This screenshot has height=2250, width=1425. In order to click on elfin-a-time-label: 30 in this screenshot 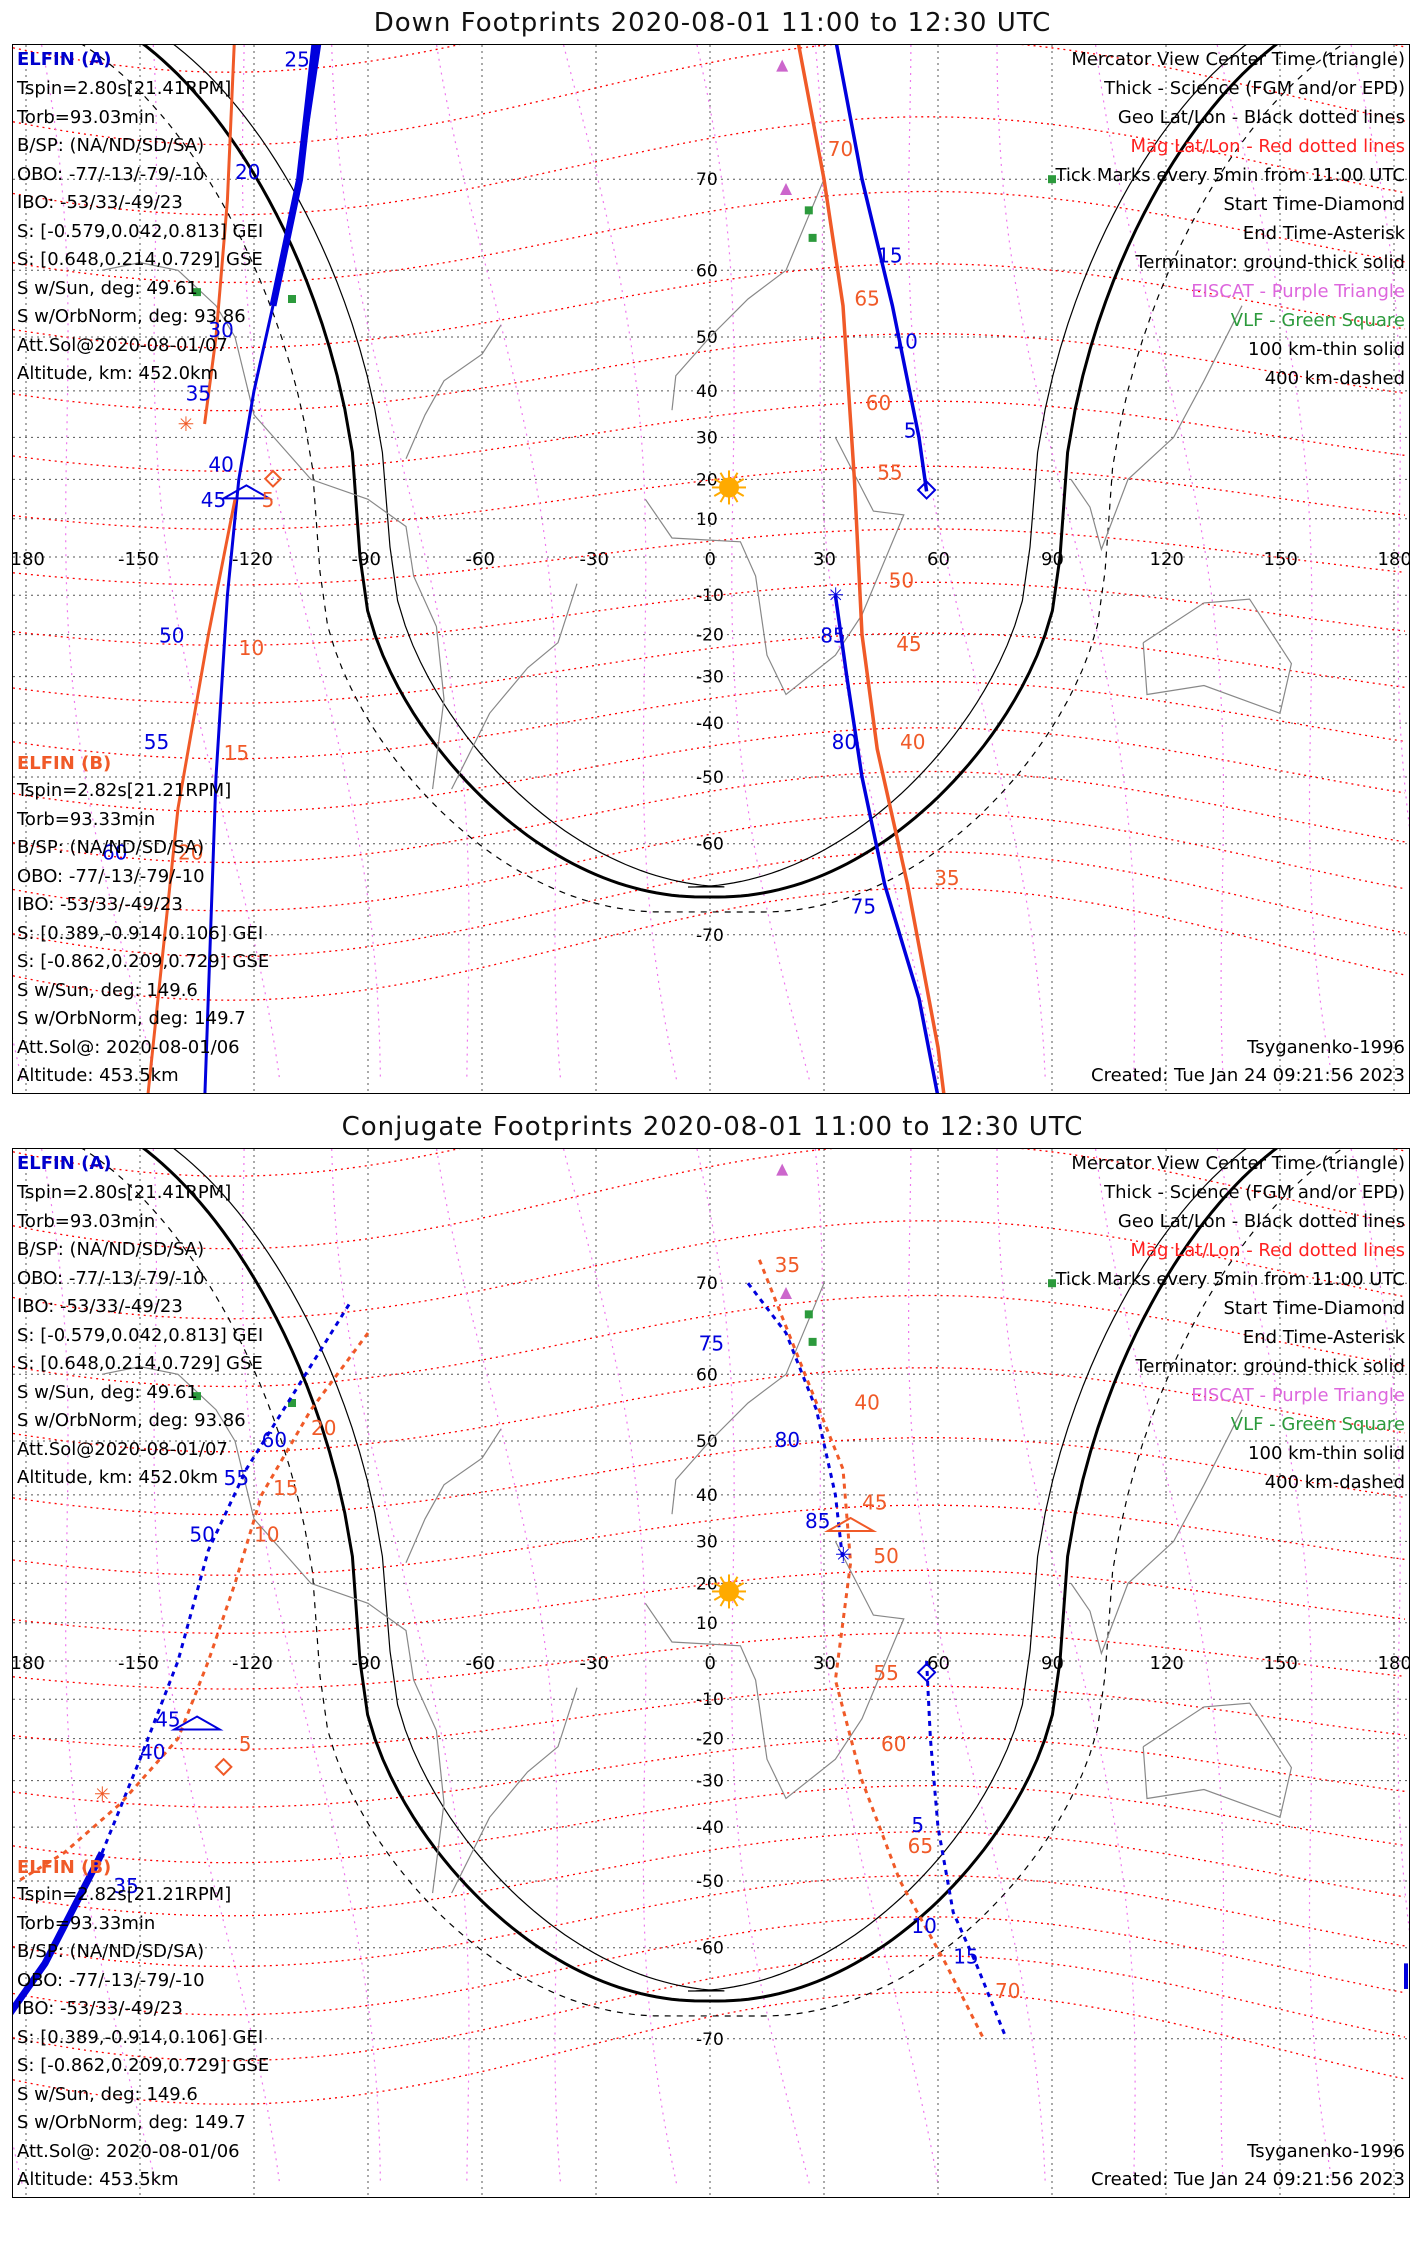, I will do `click(220, 330)`.